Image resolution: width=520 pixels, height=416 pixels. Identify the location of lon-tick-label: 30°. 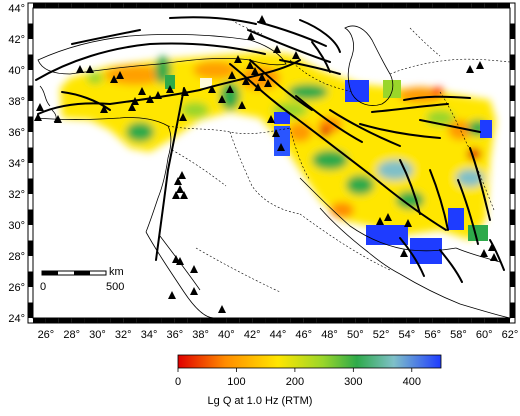
(97, 335).